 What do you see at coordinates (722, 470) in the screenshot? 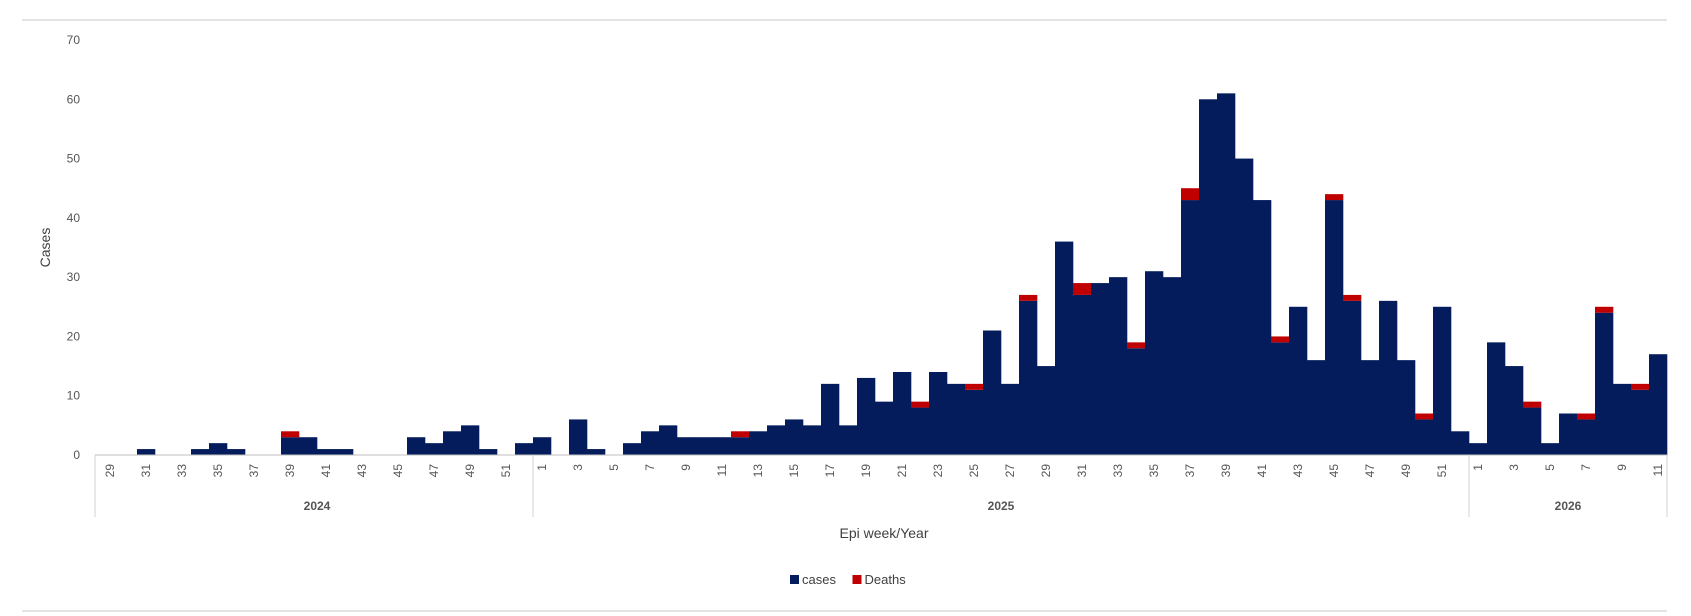
I see `x-tick-label: 11` at bounding box center [722, 470].